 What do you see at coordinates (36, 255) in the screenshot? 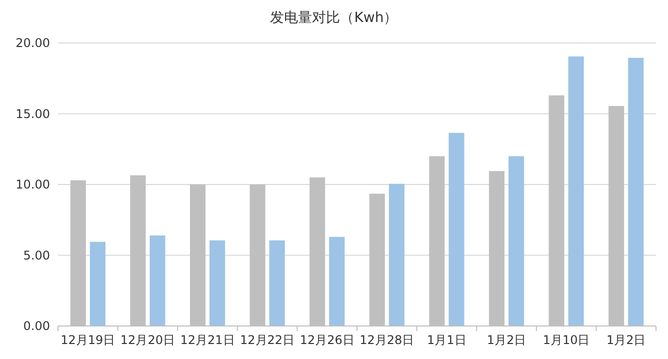
I see `y-tick-label: 5.00` at bounding box center [36, 255].